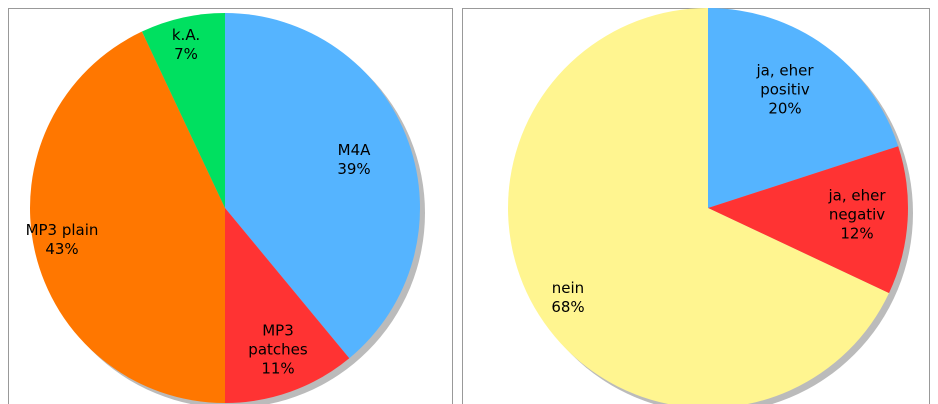  I want to click on category-label: nein, so click(568, 288).